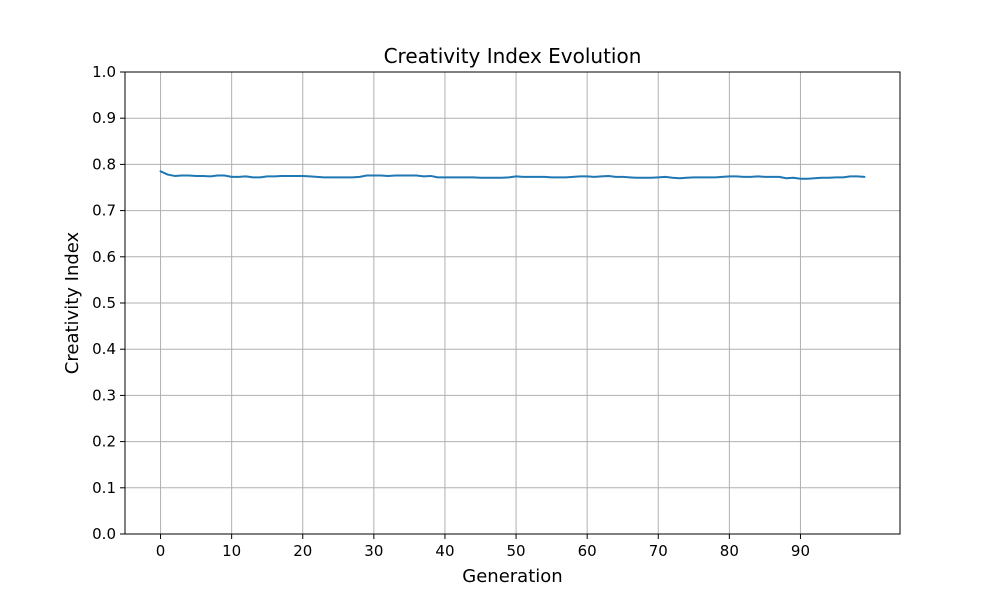 Image resolution: width=1000 pixels, height=604 pixels. Describe the element at coordinates (729, 551) in the screenshot. I see `x-tick-label: 80` at that location.